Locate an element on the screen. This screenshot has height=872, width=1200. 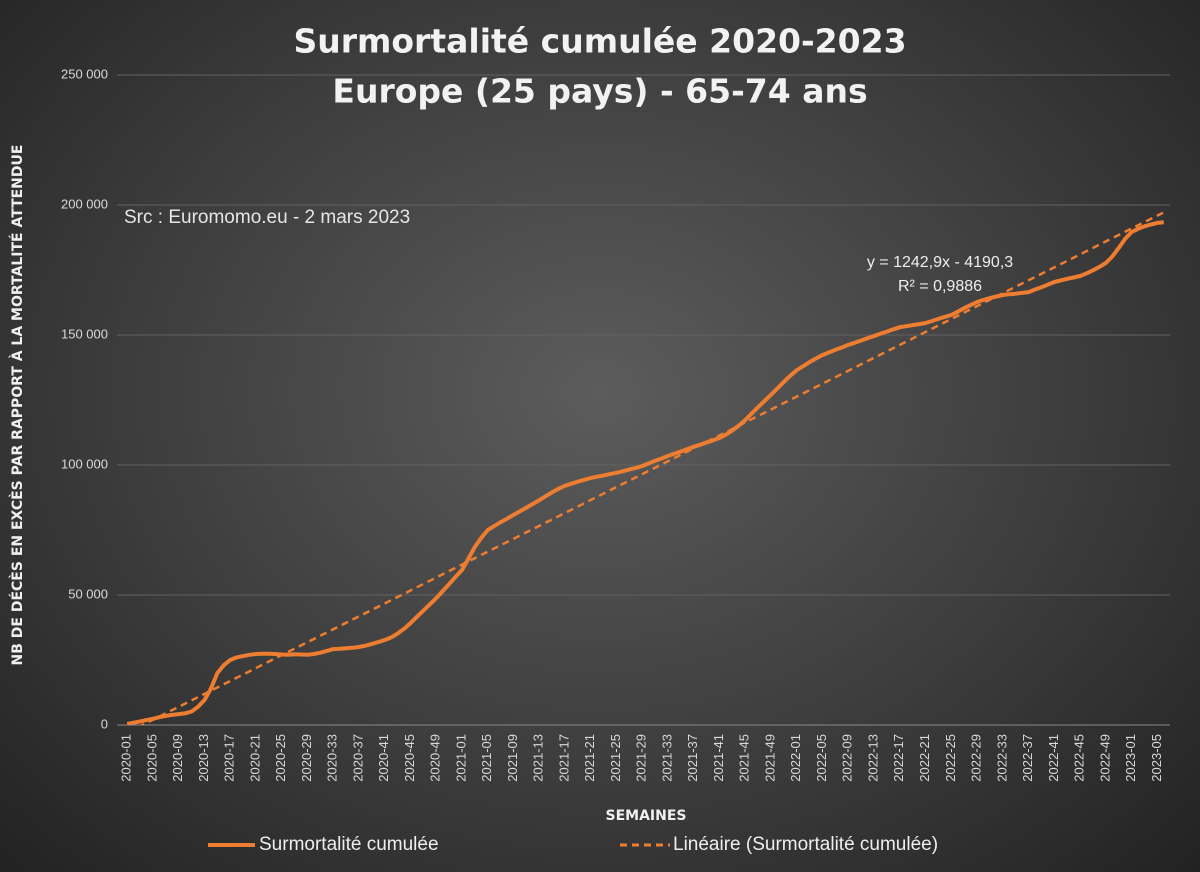
x-tick-label: 2022-09 is located at coordinates (847, 758).